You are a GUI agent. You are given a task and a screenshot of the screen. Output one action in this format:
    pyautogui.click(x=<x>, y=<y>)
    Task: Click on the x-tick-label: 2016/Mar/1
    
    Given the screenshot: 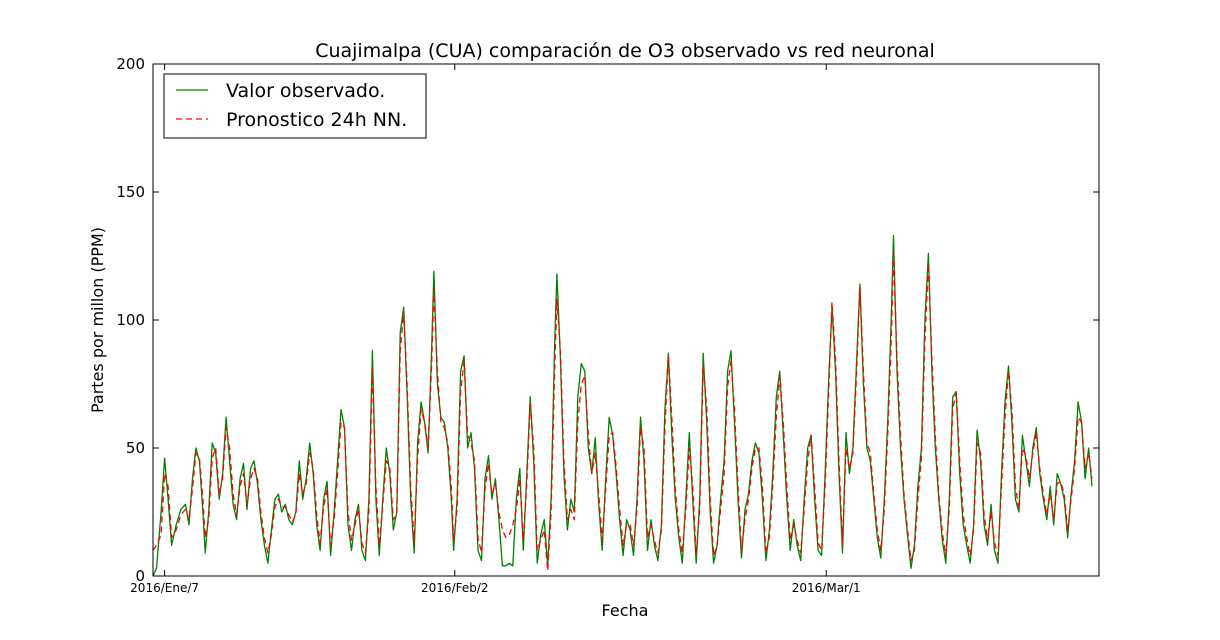 What is the action you would take?
    pyautogui.click(x=826, y=588)
    